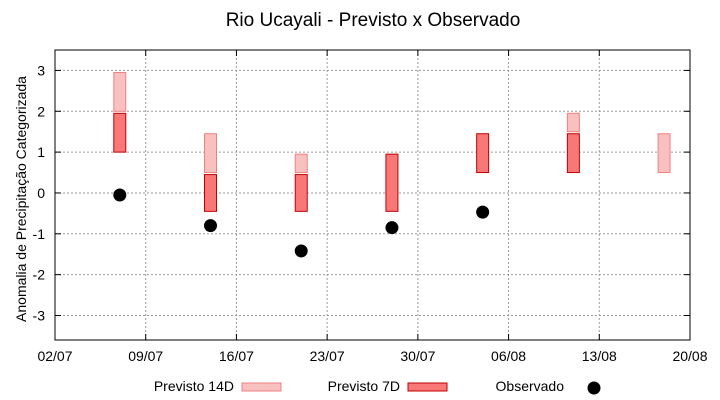  I want to click on y-tick-label: 1, so click(41, 152).